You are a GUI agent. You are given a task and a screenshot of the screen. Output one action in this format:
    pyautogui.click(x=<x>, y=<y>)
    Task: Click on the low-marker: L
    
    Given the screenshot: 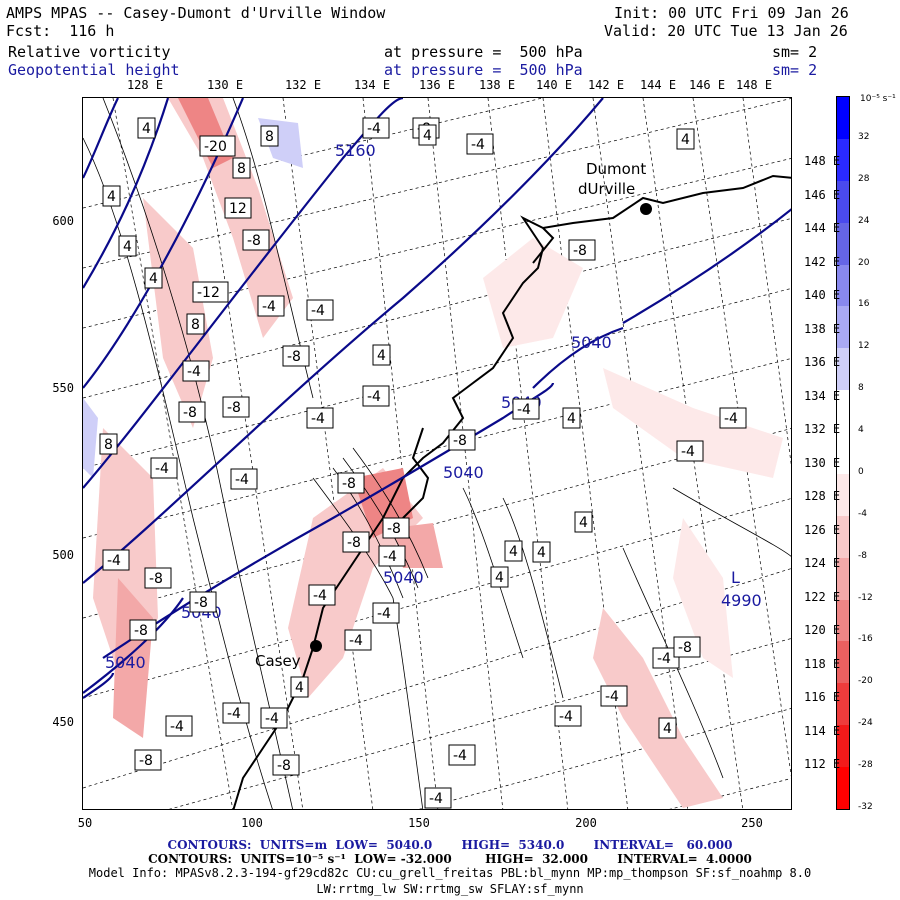 What is the action you would take?
    pyautogui.click(x=735, y=577)
    